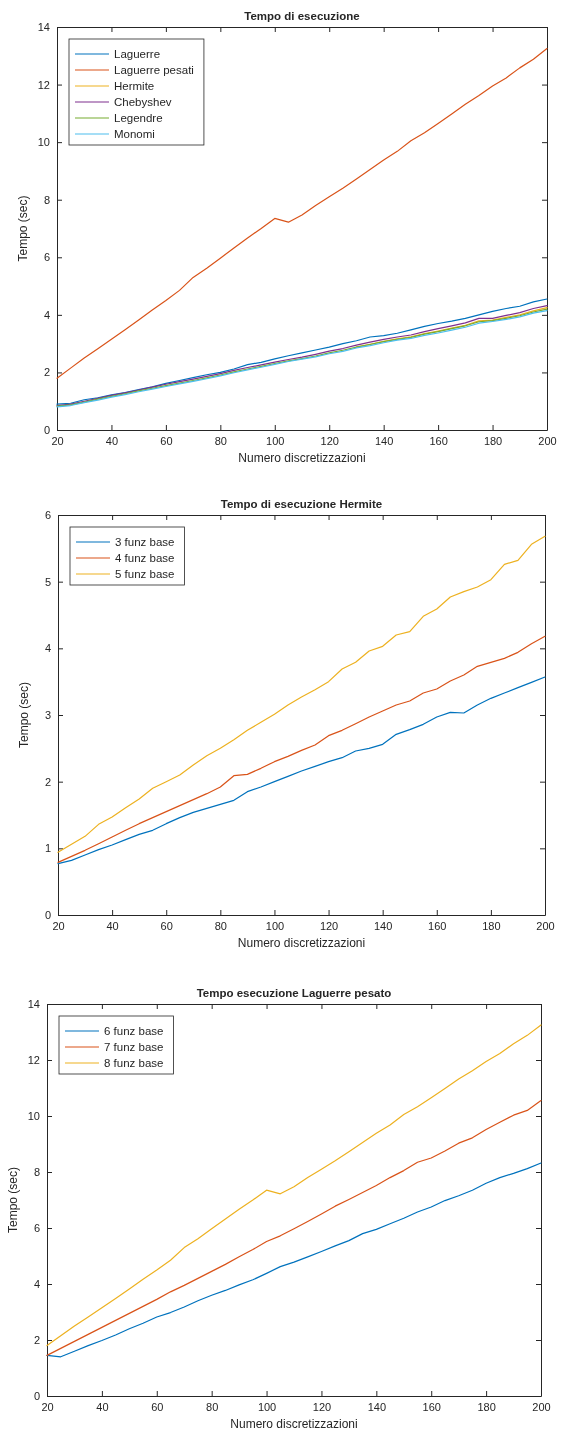  I want to click on y-tick-label: 1, so click(47, 848).